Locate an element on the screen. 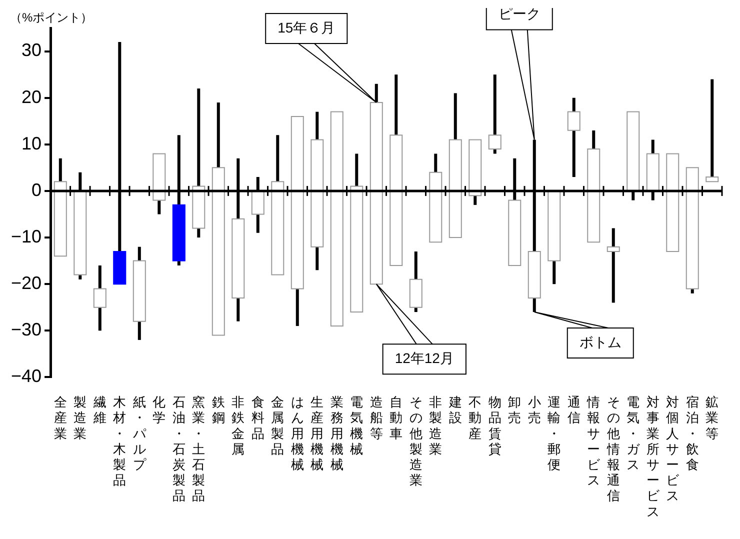 This screenshot has width=740, height=539. x-tick-label: 窯業・土石製品 is located at coordinates (199, 449).